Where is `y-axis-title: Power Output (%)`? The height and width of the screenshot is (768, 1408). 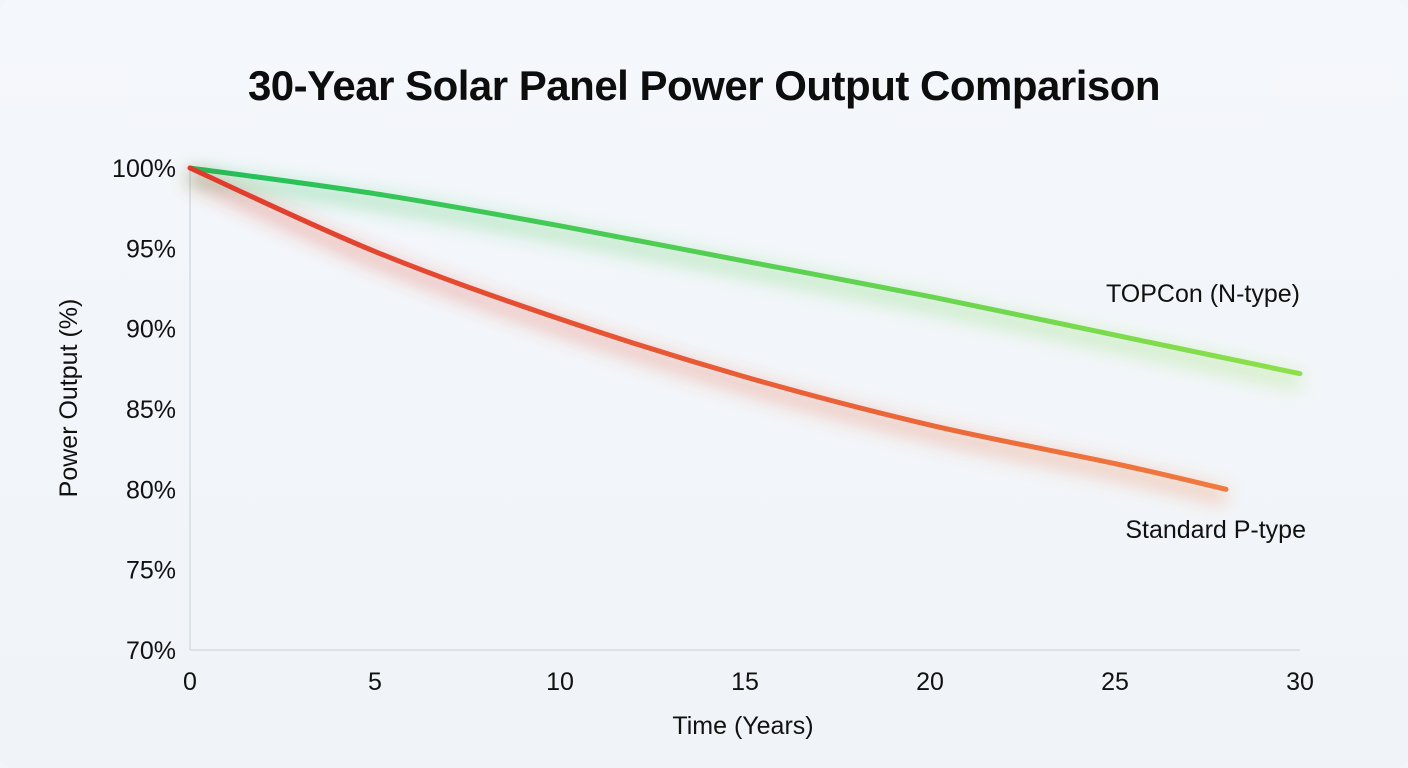
y-axis-title: Power Output (%) is located at coordinates (69, 398).